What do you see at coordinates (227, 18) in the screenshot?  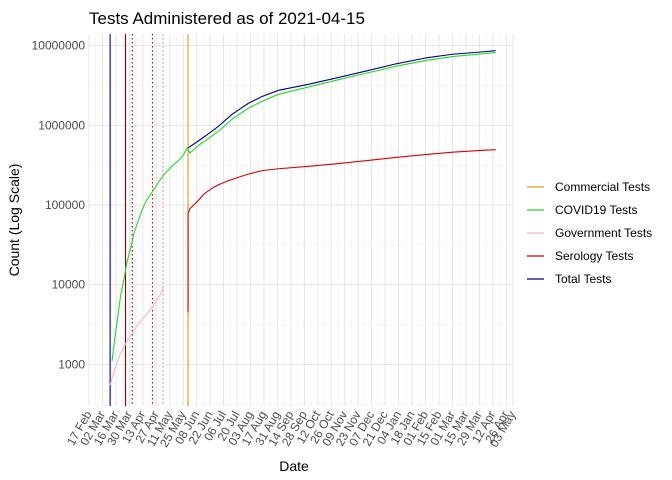 I see `chart-title: Tests Administered as of 2021-04-15` at bounding box center [227, 18].